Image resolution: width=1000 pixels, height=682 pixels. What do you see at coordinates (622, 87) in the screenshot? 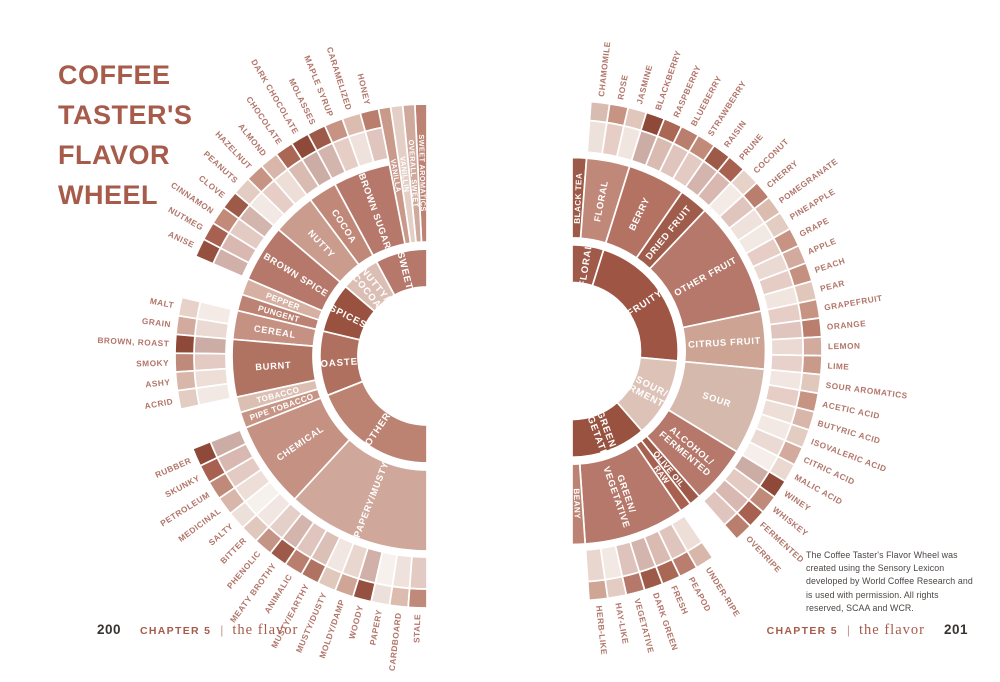
I see `leaf-label-rose: ROSE` at bounding box center [622, 87].